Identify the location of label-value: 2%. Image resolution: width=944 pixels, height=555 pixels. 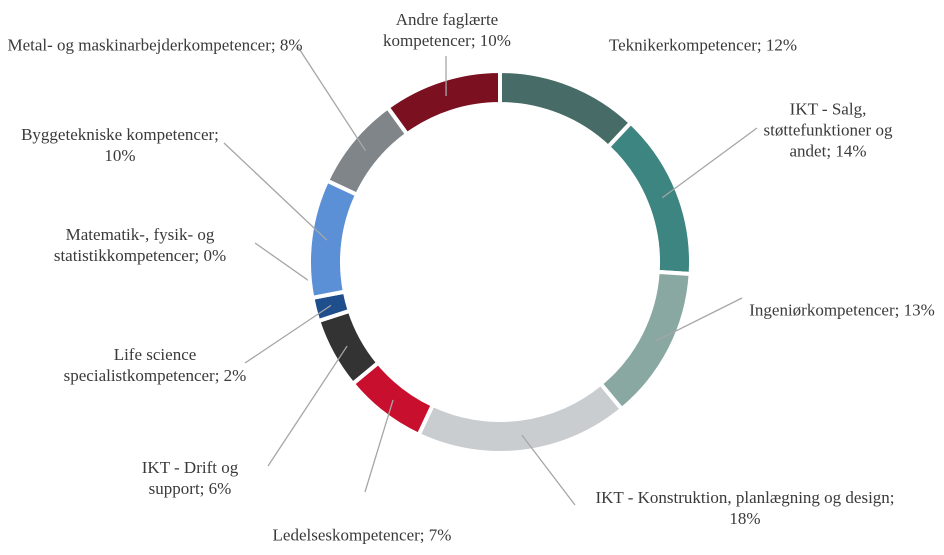
(235, 375).